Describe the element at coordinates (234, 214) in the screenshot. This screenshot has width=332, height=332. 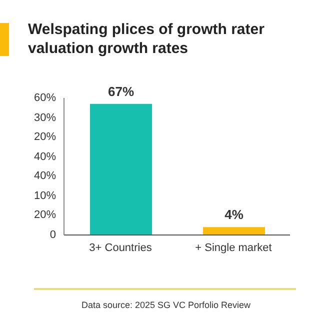
I see `data-label: 4%` at that location.